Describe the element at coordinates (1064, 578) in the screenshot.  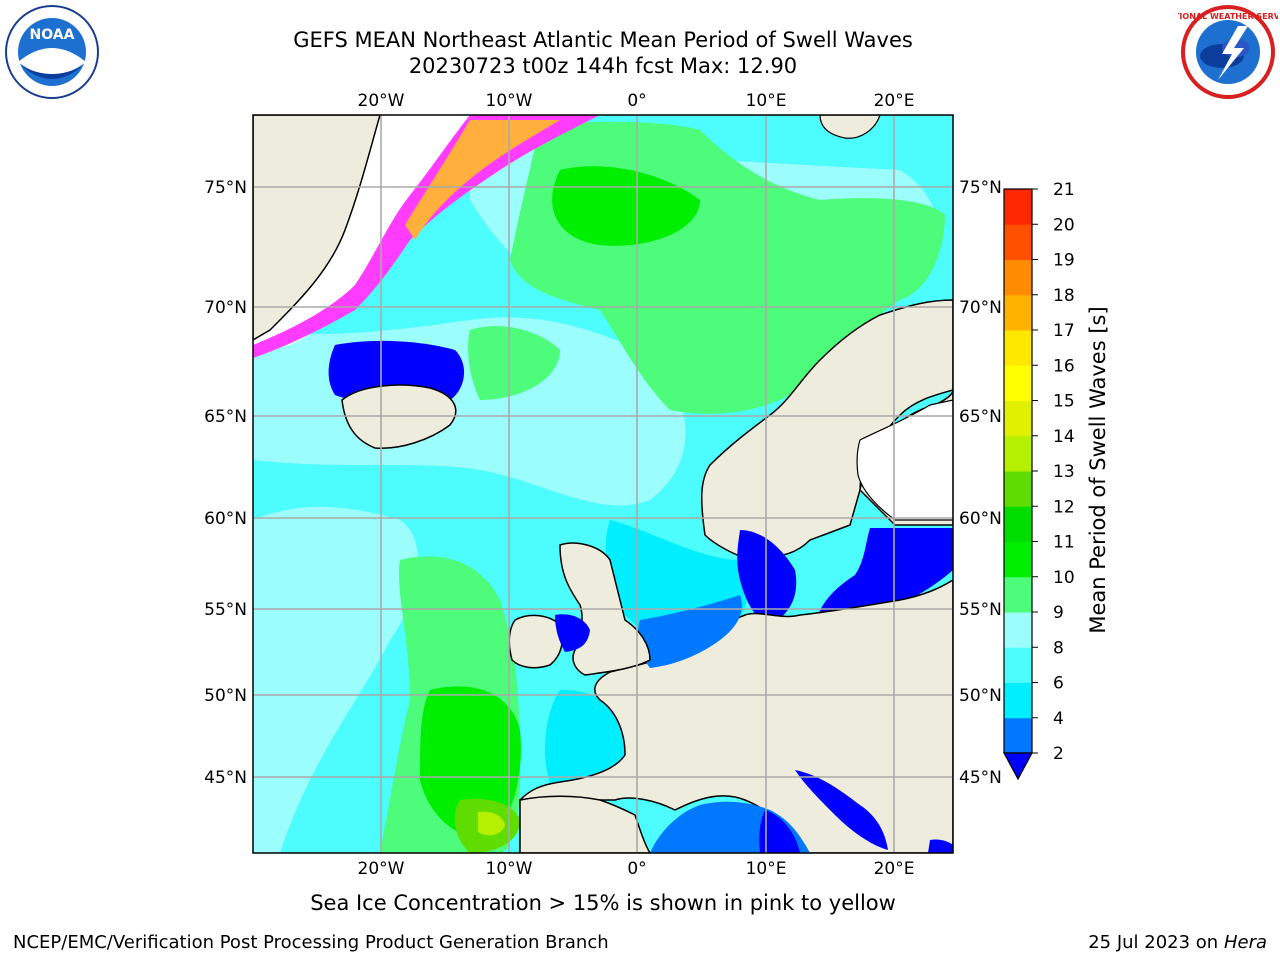
I see `colorbar-tick-label: 10` at that location.